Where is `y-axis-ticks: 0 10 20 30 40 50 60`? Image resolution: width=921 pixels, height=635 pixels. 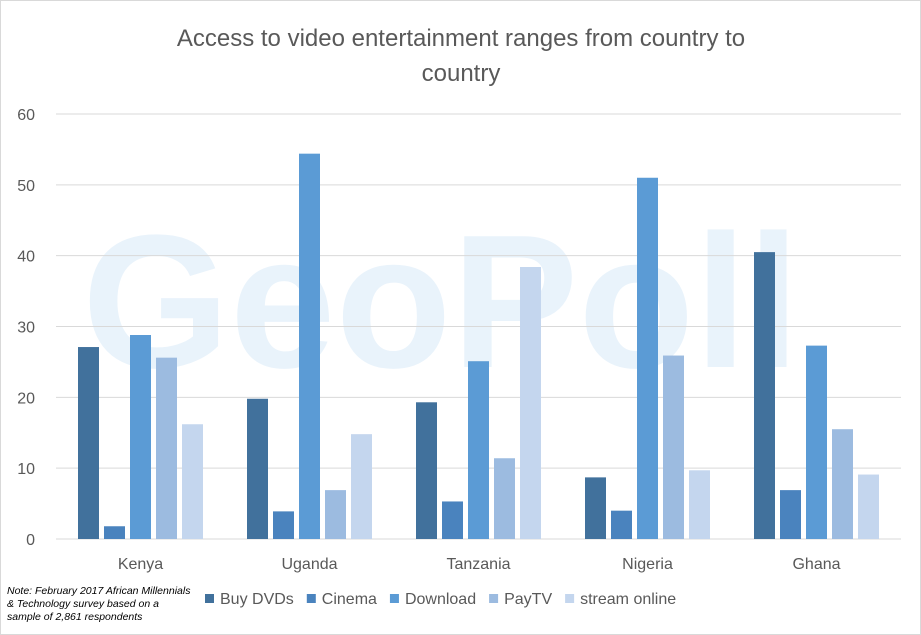
y-axis-ticks: 0 10 20 30 40 50 60 is located at coordinates (26, 328).